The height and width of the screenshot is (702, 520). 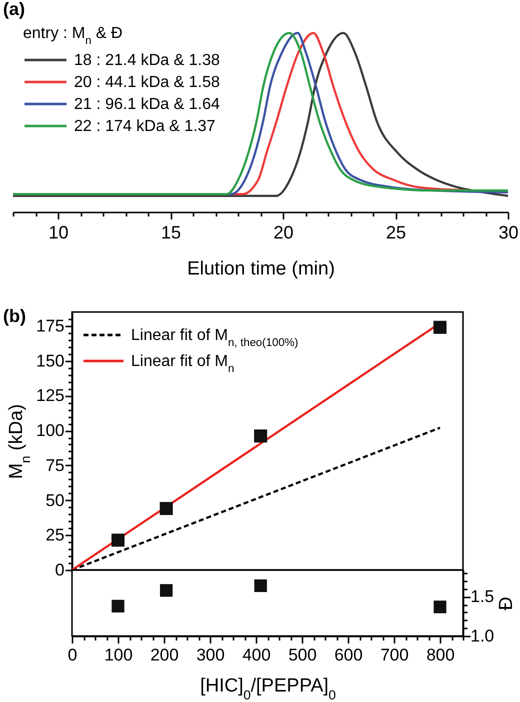 I want to click on y-tick-label: 150, so click(x=50, y=360).